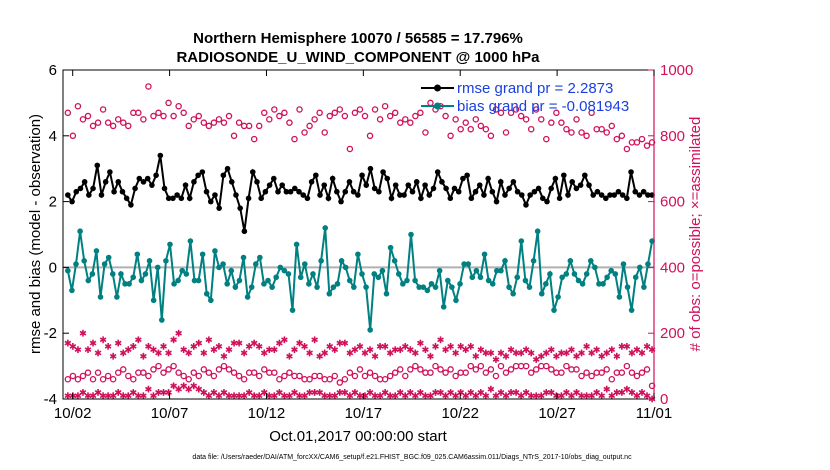 The width and height of the screenshot is (830, 470). What do you see at coordinates (654, 413) in the screenshot?
I see `x-tick-label: 11/01` at bounding box center [654, 413].